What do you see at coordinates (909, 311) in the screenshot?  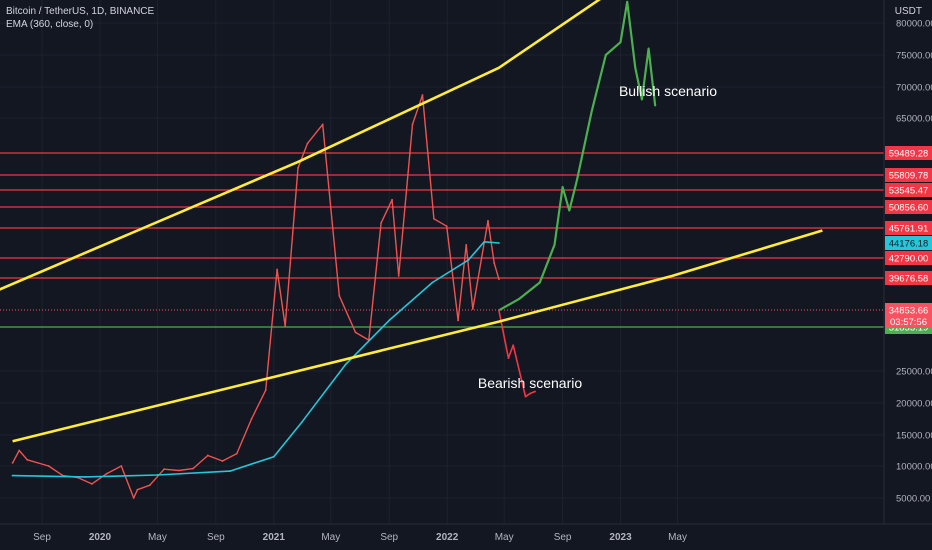 I see `last-price-label: 34853.66` at bounding box center [909, 311].